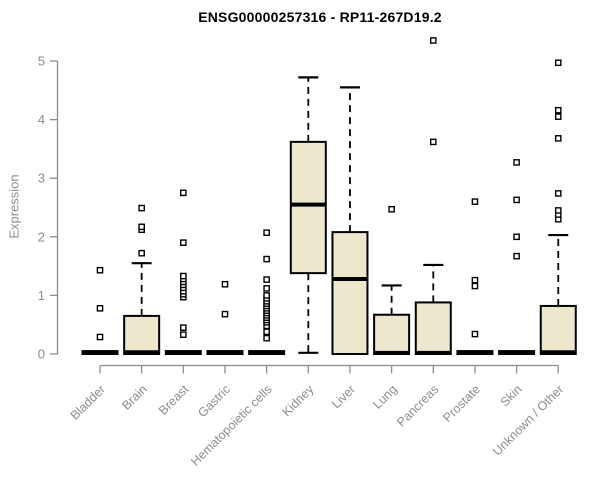  What do you see at coordinates (392, 334) in the screenshot?
I see `box-lung` at bounding box center [392, 334].